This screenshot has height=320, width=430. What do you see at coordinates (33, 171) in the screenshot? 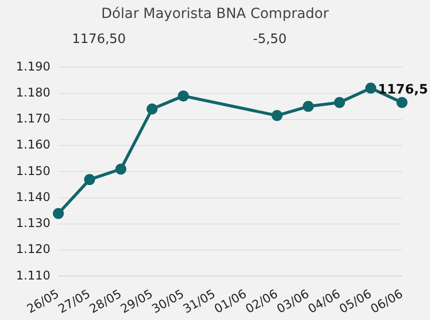
I see `y-tick-label: 1.150` at bounding box center [33, 171].